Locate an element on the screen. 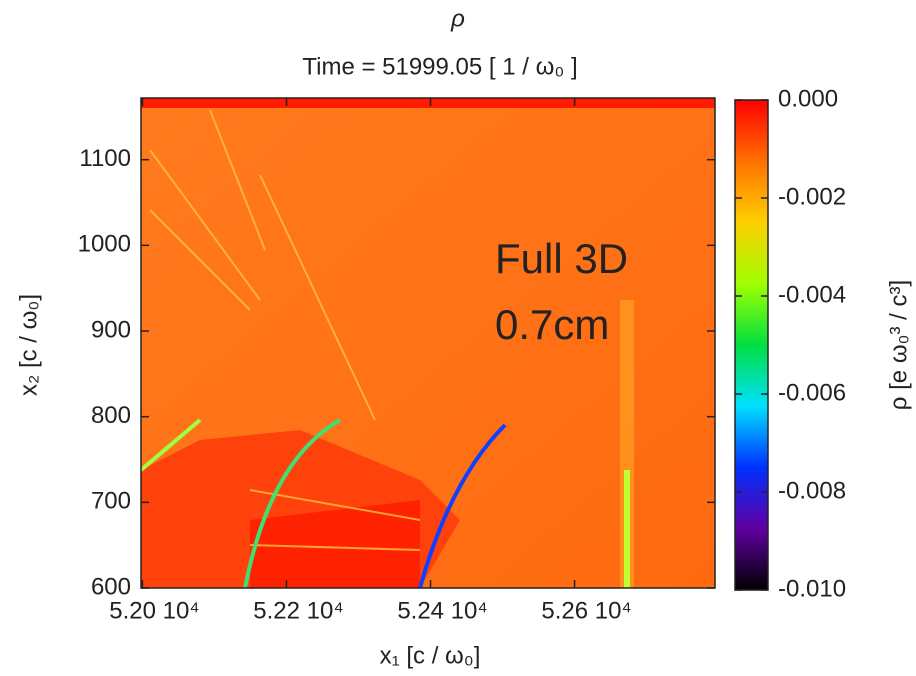  x-axis-label: x₁ [c / ω₀] is located at coordinates (430, 655).